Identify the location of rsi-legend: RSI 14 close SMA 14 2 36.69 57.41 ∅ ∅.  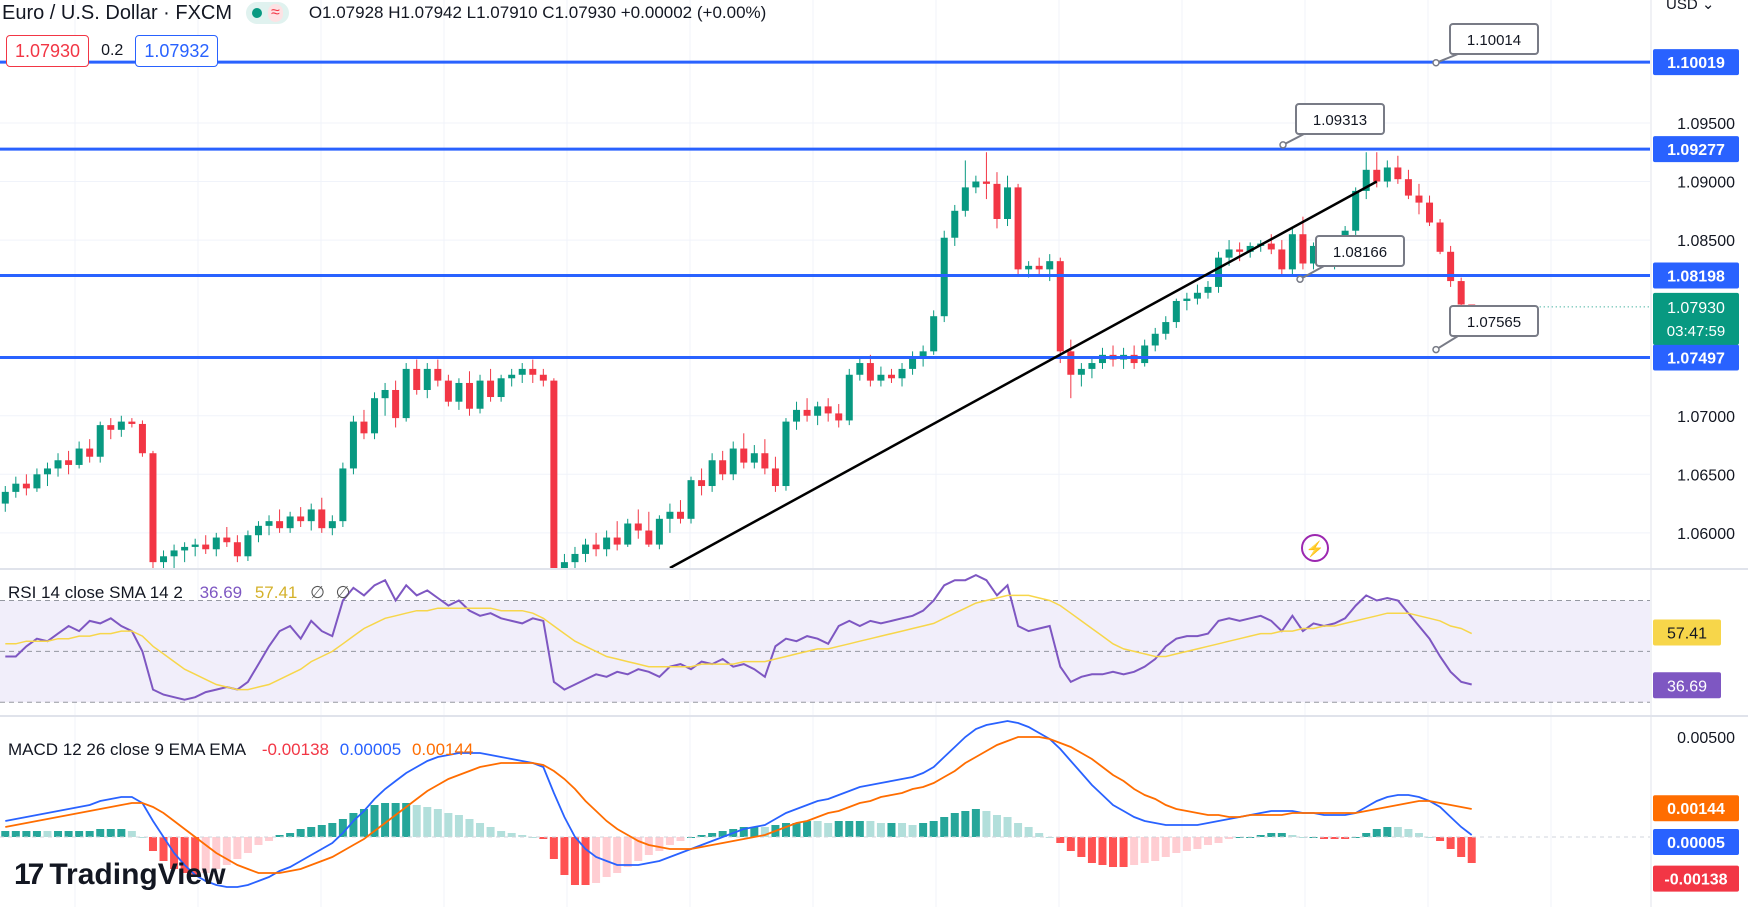
(179, 593).